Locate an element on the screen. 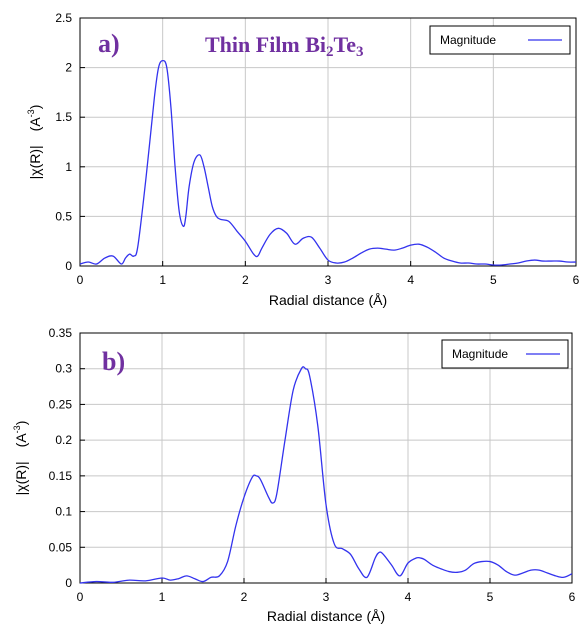  panel-b-xtick-label-4: 4 is located at coordinates (408, 597).